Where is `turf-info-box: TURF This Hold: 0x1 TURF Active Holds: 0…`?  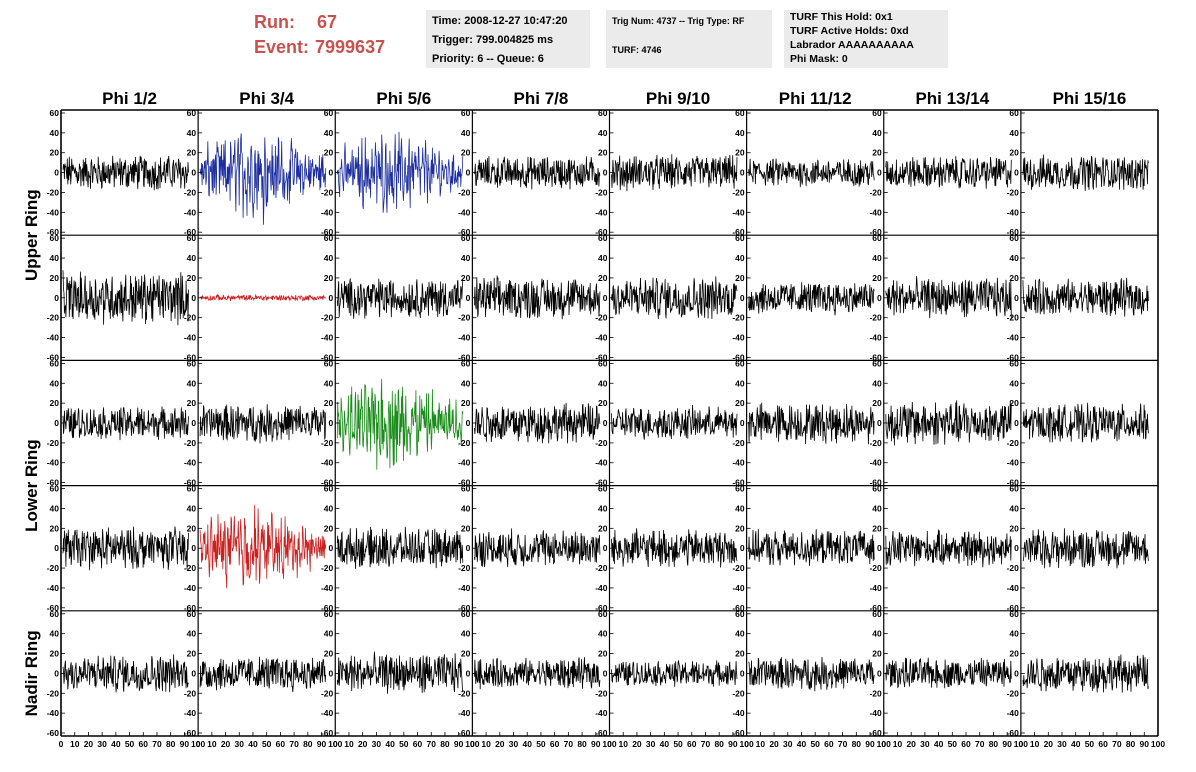
turf-info-box: TURF This Hold: 0x1 TURF Active Holds: 0… is located at coordinates (866, 39).